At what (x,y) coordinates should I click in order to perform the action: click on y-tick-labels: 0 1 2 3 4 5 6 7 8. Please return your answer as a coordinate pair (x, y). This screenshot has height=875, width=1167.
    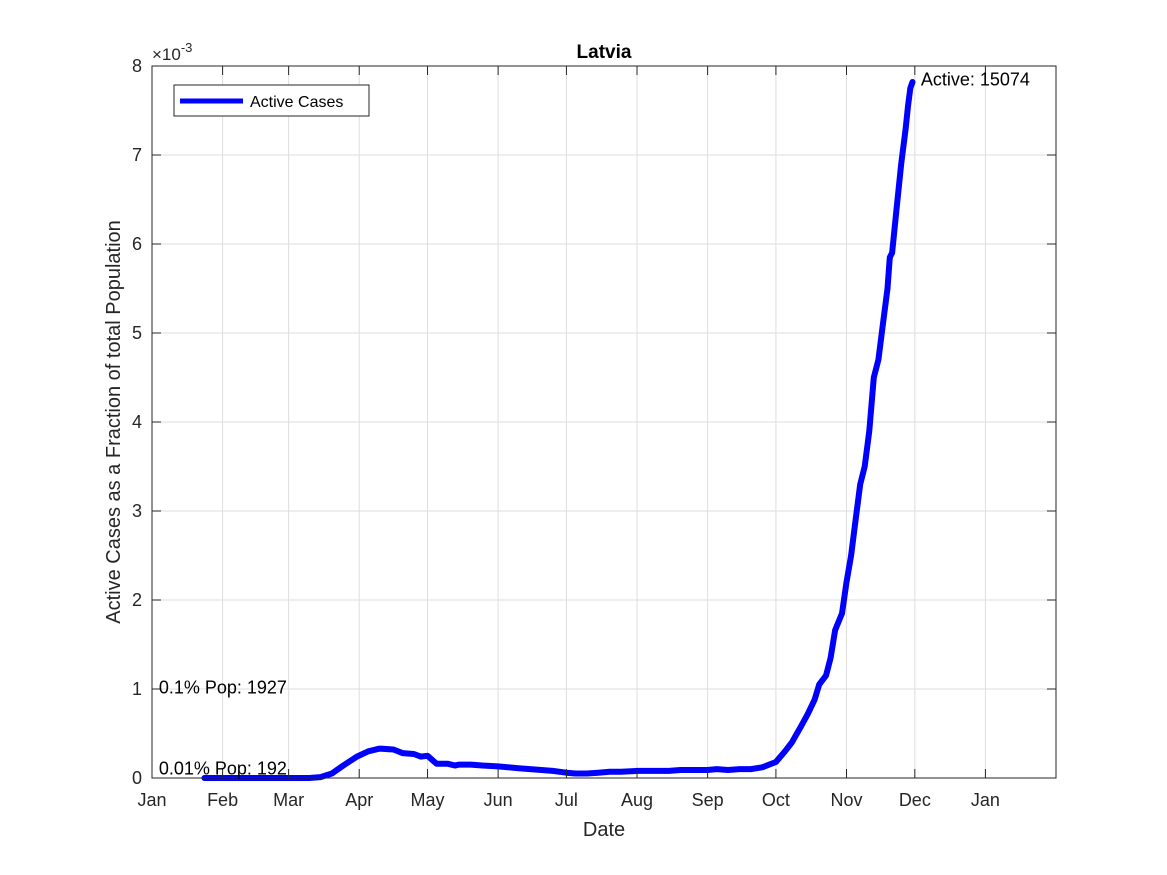
    Looking at the image, I should click on (137, 422).